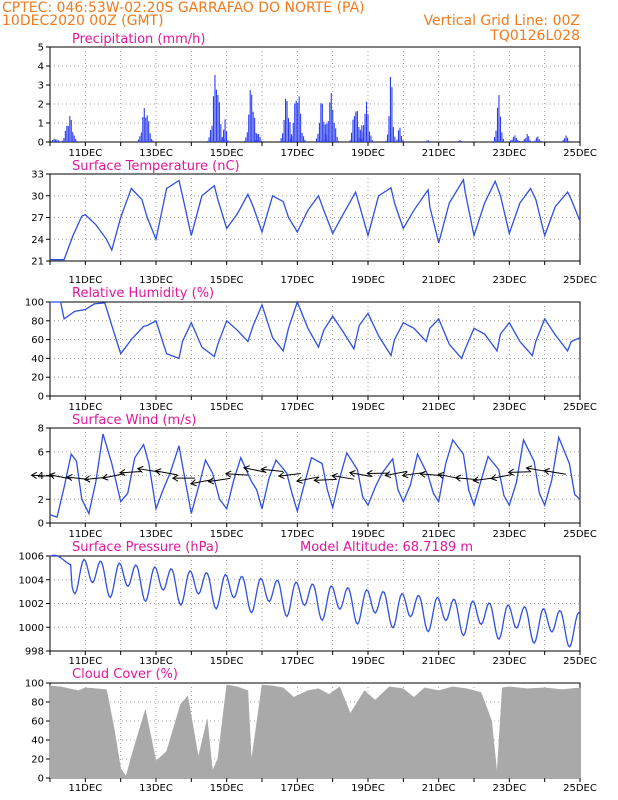 The width and height of the screenshot is (618, 800). I want to click on y-tick-label-pressure: 1002, so click(31, 604).